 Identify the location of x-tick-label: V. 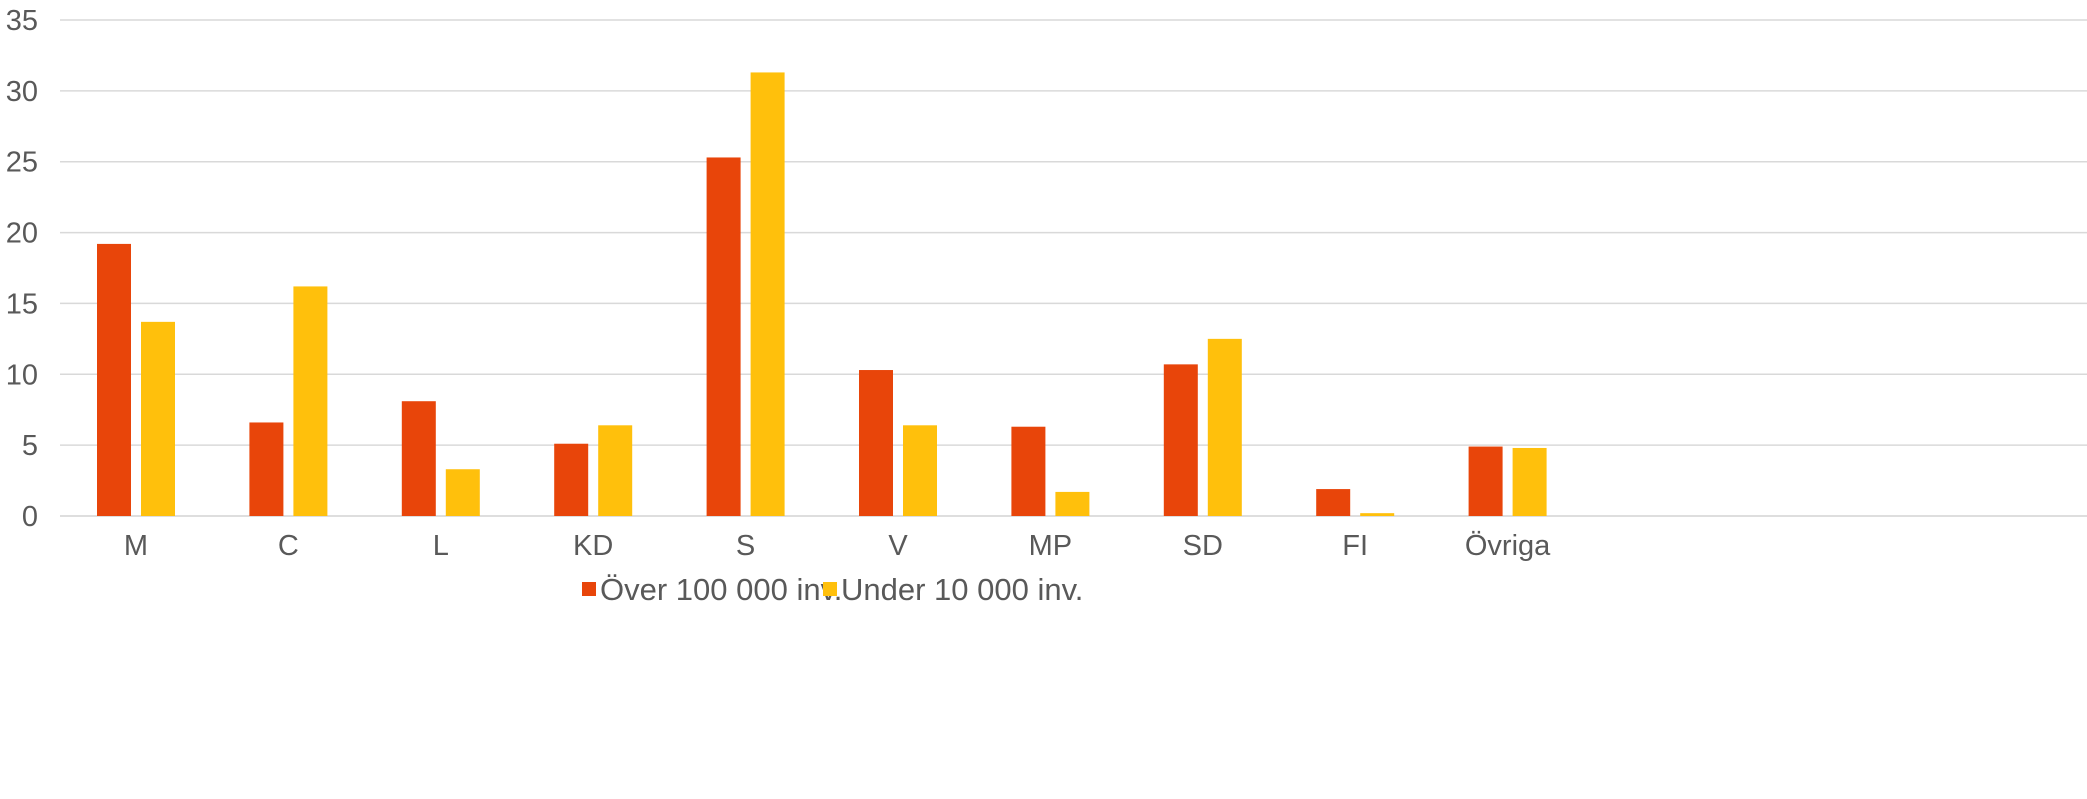
(898, 546).